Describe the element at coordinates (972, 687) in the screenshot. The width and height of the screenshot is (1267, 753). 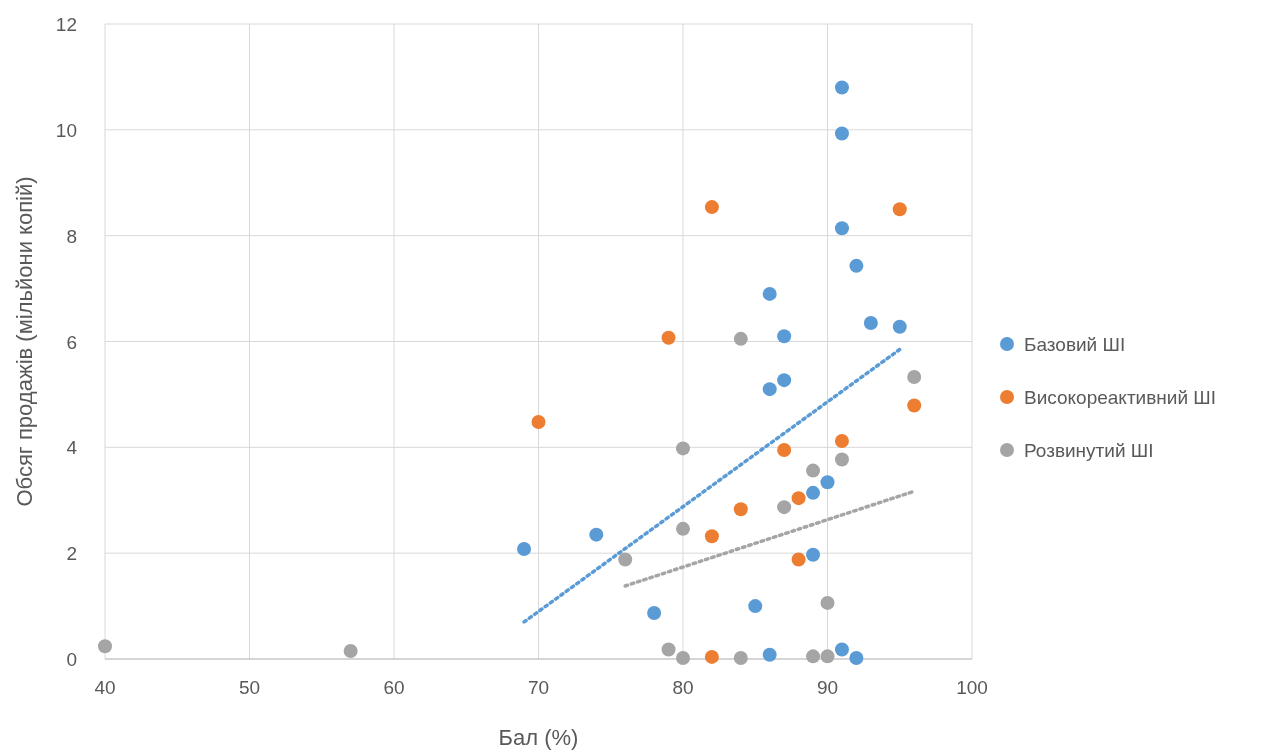
I see `x-tick-label: 100` at that location.